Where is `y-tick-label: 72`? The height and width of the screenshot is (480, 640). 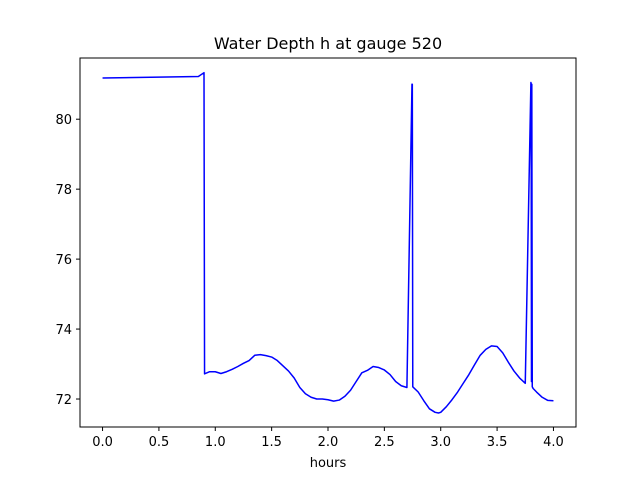 y-tick-label: 72 is located at coordinates (63, 400).